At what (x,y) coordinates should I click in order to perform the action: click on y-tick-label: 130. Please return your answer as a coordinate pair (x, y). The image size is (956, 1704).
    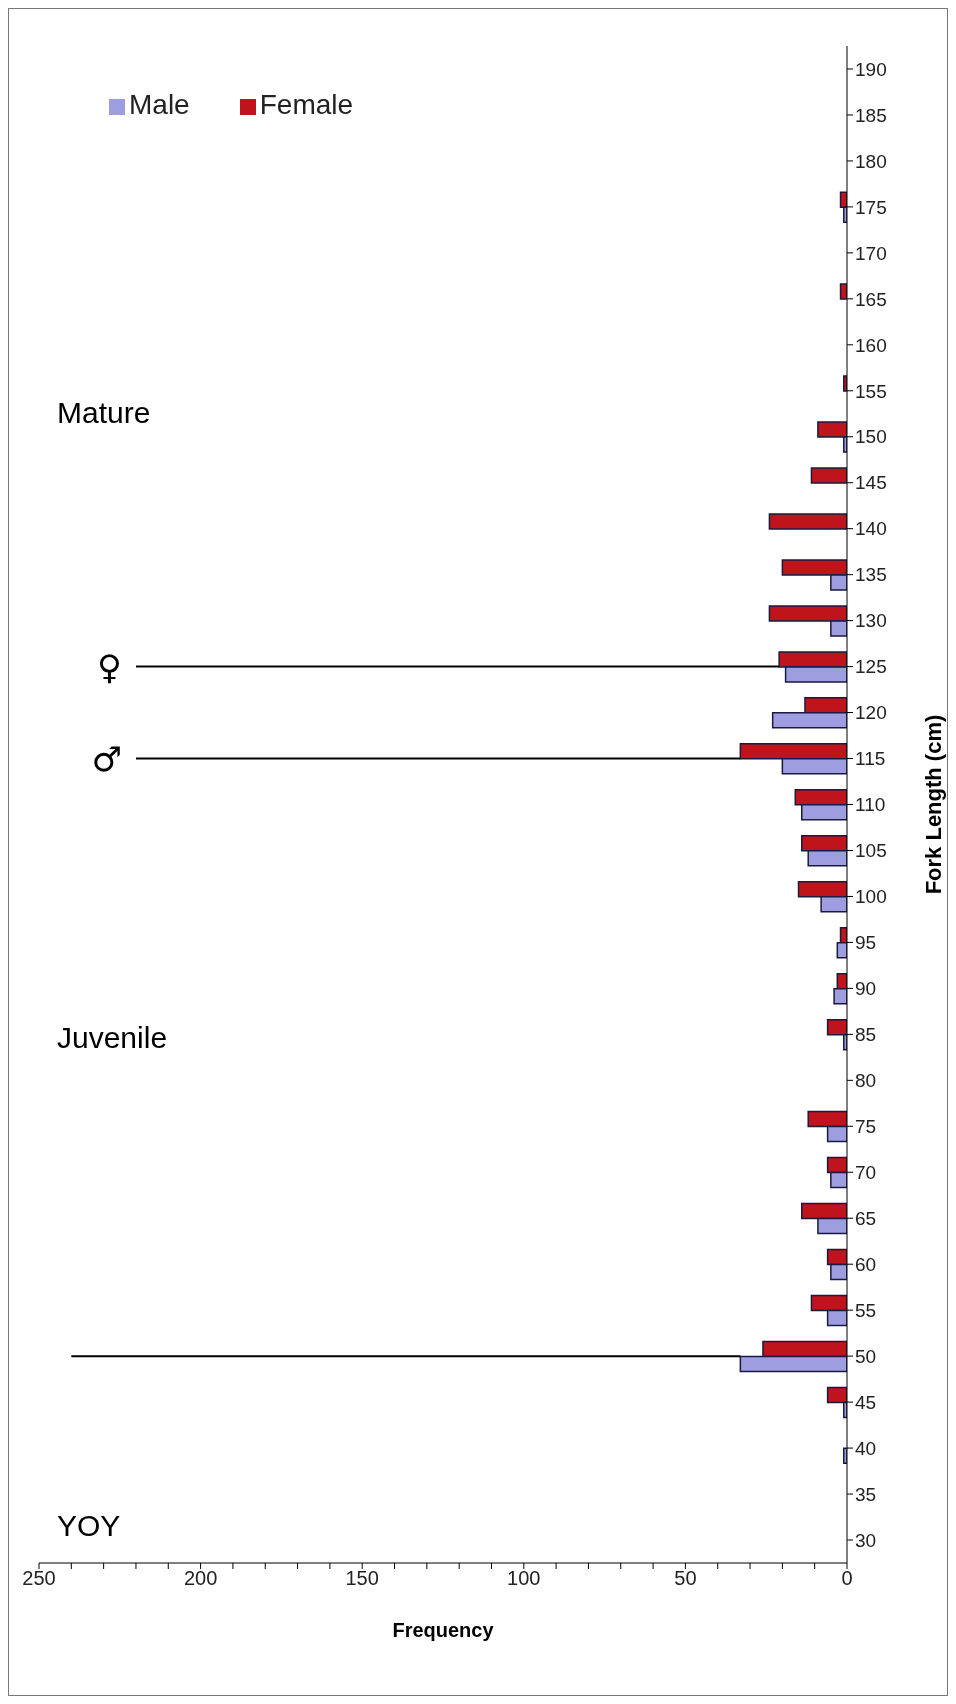
    Looking at the image, I should click on (871, 621).